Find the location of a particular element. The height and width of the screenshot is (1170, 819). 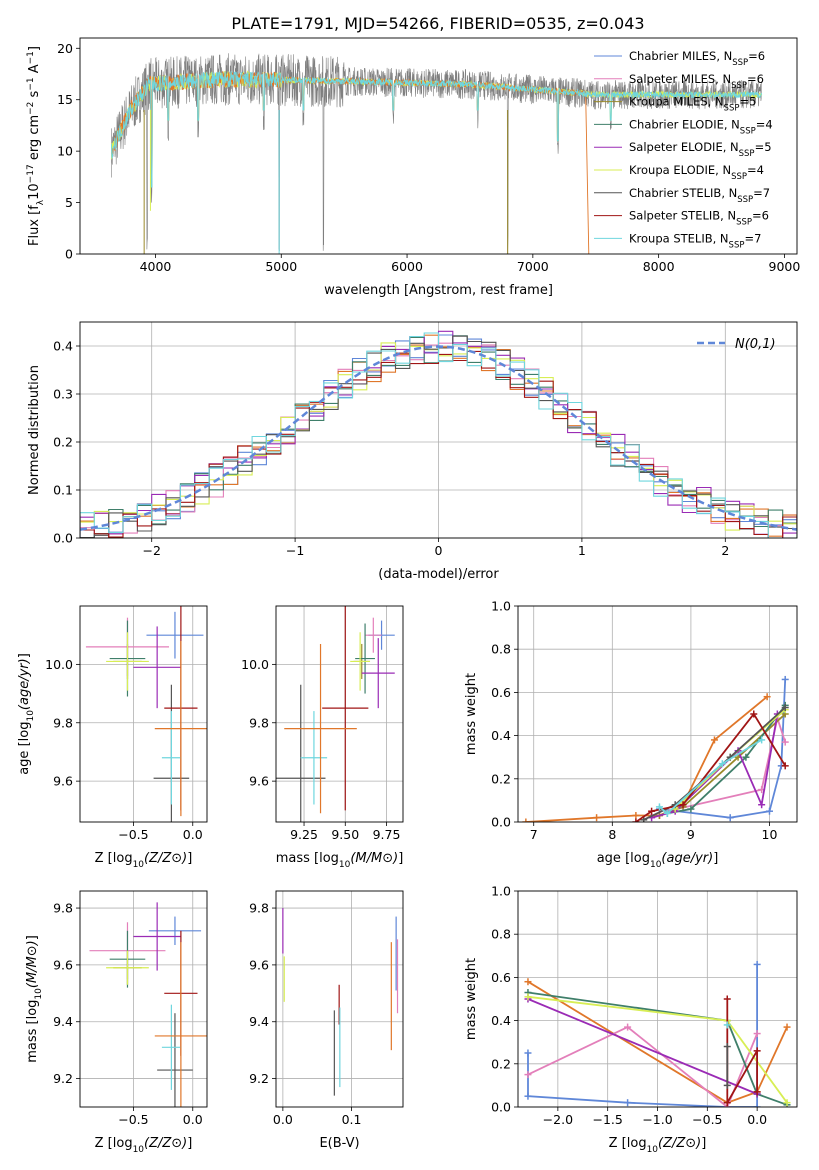

z_vs_age-points is located at coordinates (146, 714).